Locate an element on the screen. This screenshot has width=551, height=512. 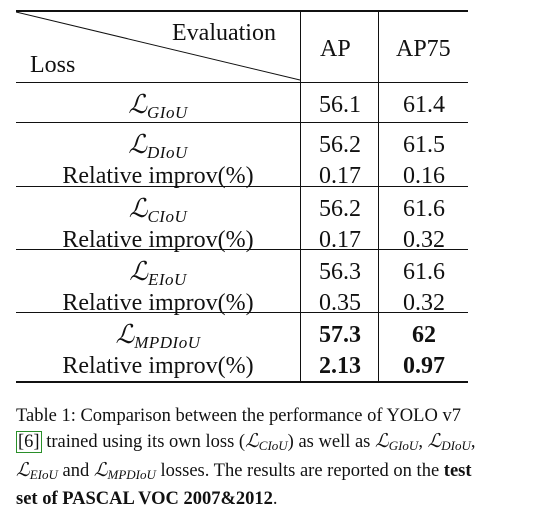
caption-bold-1: test is located at coordinates (457, 471).